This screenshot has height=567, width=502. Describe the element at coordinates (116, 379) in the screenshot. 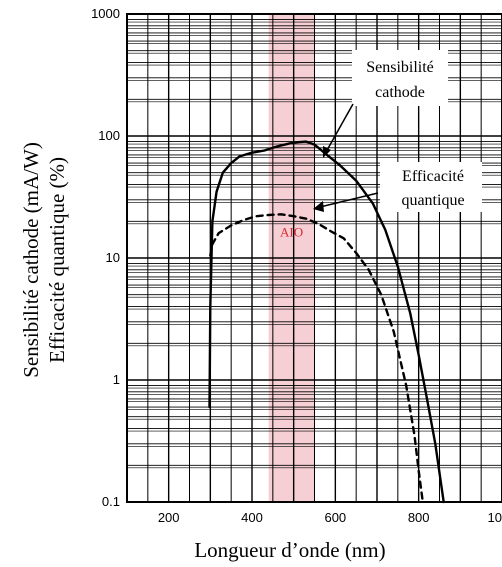

I see `y-tick-label: 1` at that location.